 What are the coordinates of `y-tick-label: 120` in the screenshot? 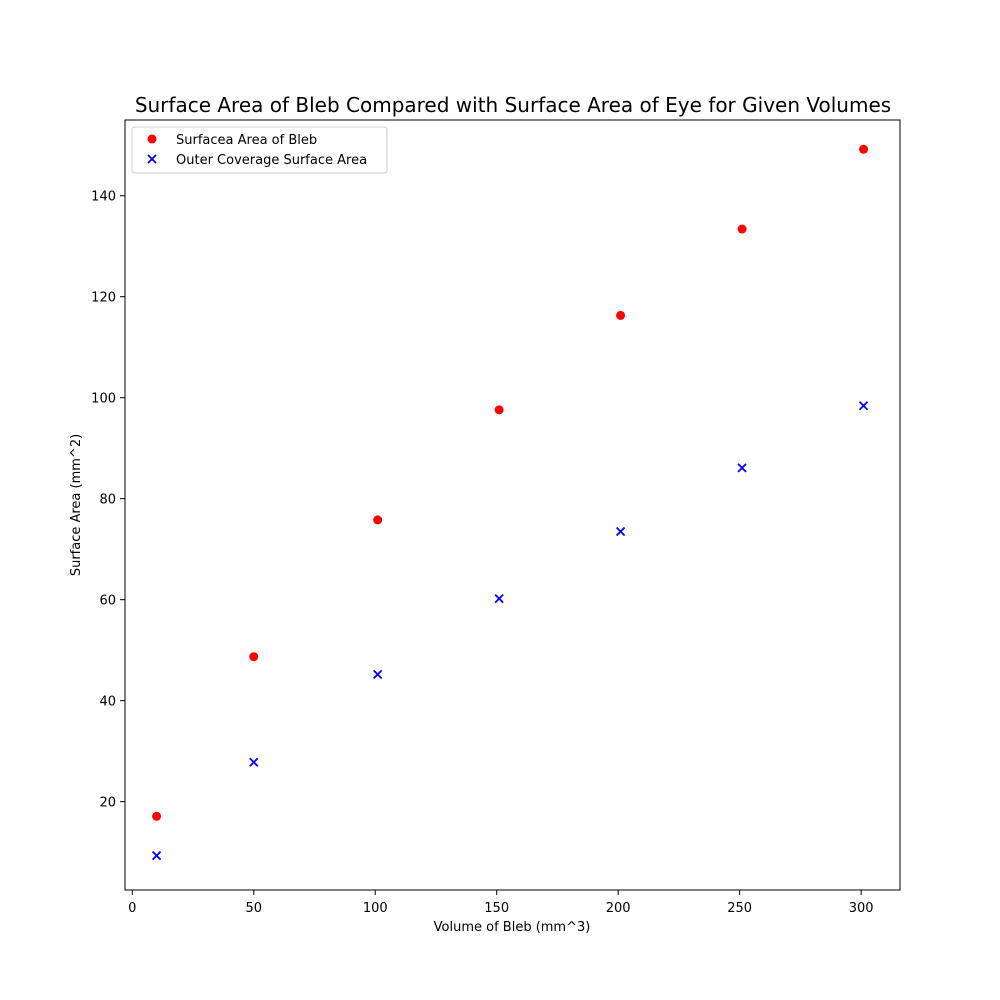 It's located at (103, 298).